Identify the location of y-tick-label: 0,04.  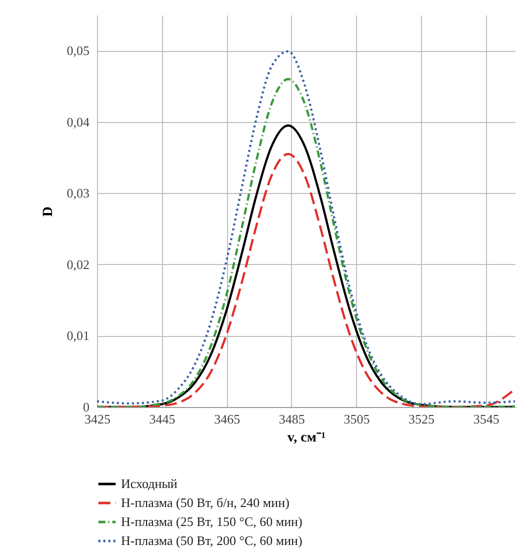
(78, 122).